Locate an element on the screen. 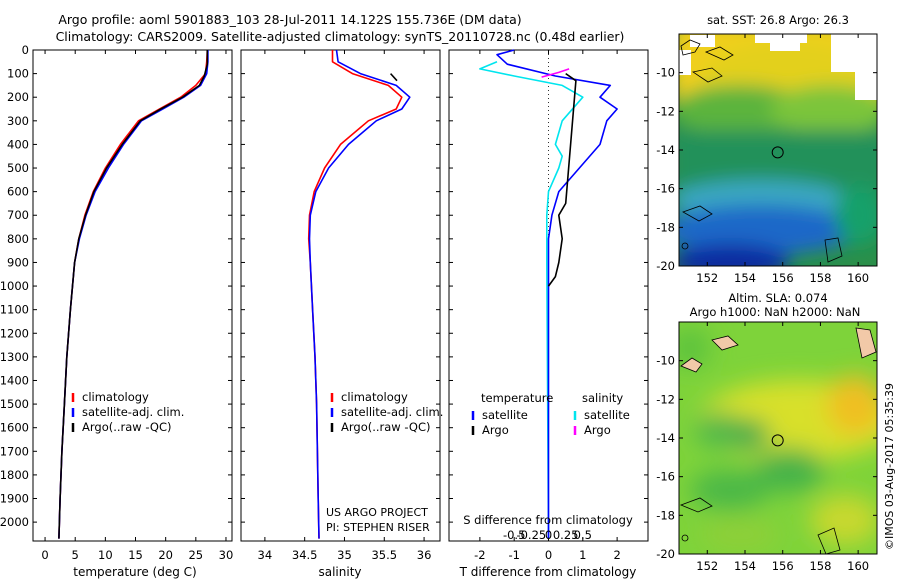 This screenshot has height=580, width=900. sla-map-ticks: 152 154 156 158 160 -10 -12 -14 -16 -18 -20 is located at coordinates (766, 447).